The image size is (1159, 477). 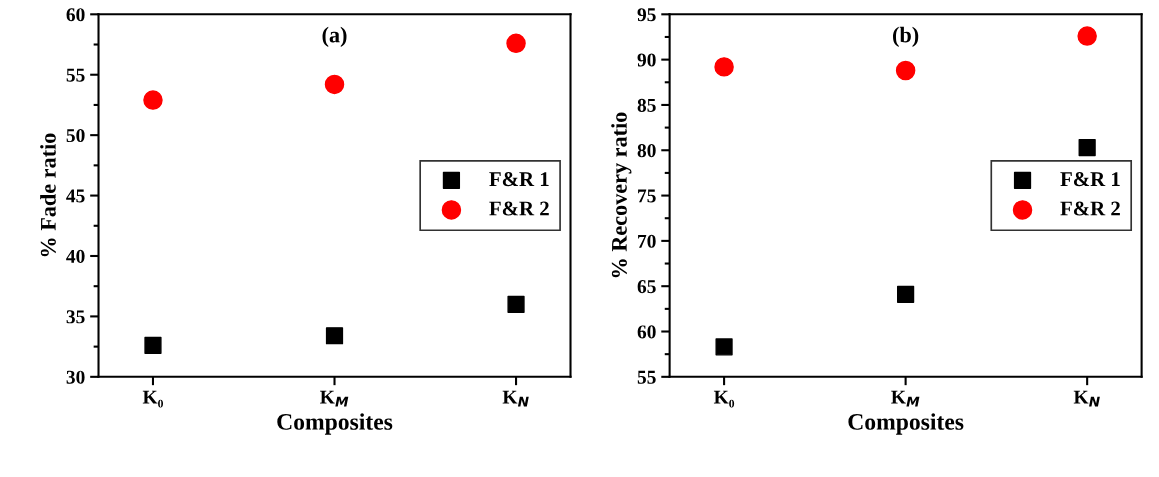 I want to click on y-tick-label: 40, so click(x=75, y=256).